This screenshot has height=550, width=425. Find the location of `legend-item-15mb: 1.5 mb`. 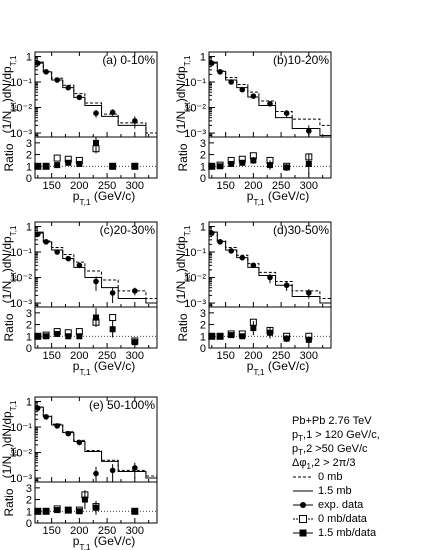

legend-item-15mb: 1.5 mb is located at coordinates (336, 491).